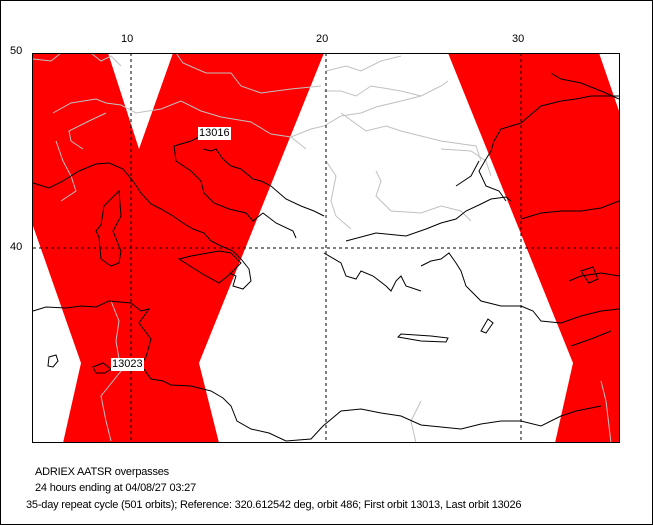  Describe the element at coordinates (102, 472) in the screenshot. I see `caption-title: ADRIEX AATSR overpasses` at that location.